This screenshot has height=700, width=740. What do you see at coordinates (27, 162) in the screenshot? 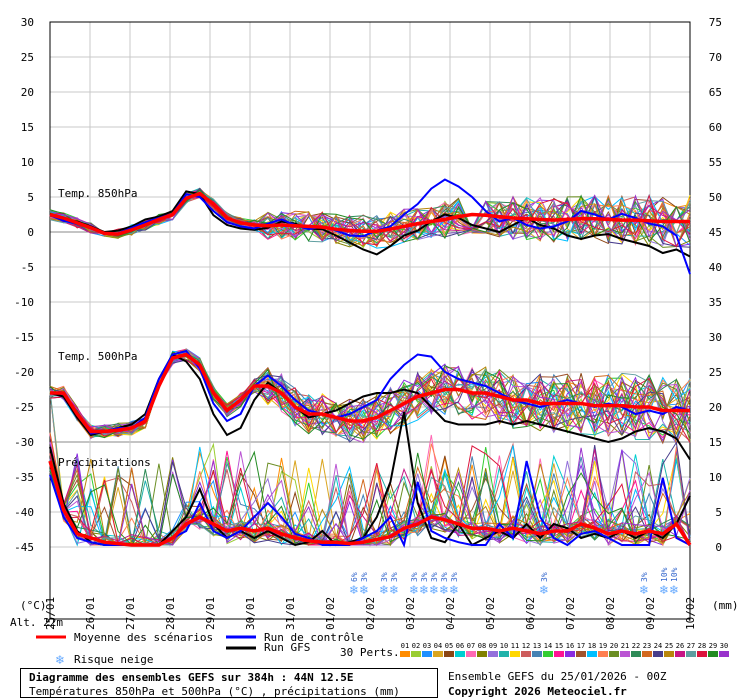
I see `y-left-tick: 10` at bounding box center [27, 162].